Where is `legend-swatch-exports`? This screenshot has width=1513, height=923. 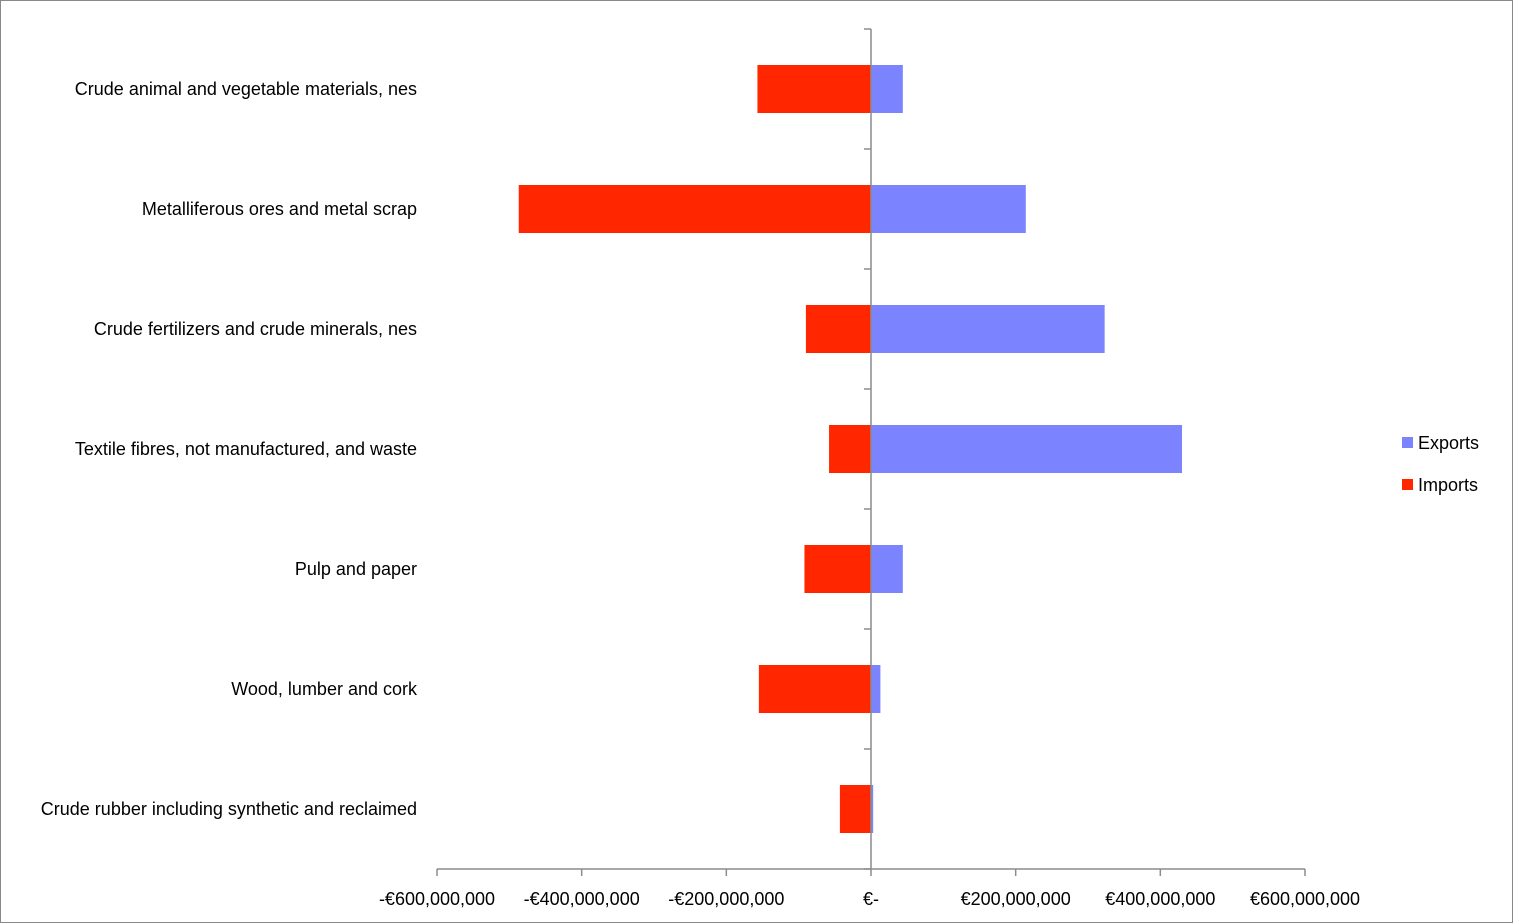 legend-swatch-exports is located at coordinates (1407, 442).